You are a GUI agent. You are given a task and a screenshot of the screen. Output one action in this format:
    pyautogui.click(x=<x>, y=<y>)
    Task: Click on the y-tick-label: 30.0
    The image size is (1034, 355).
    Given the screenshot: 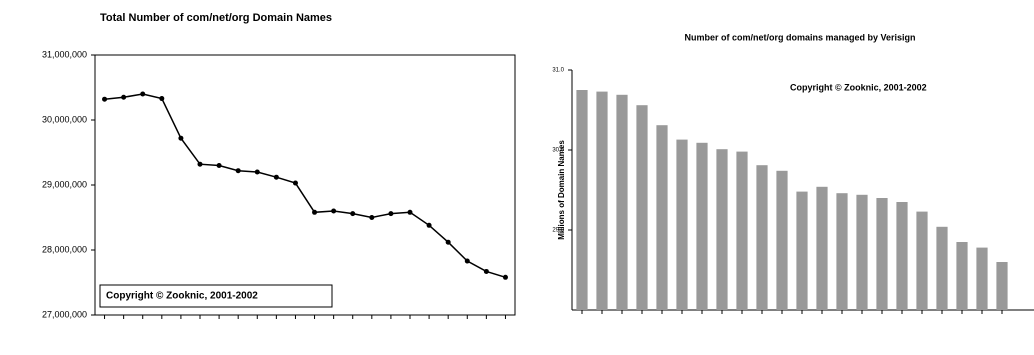 What is the action you would take?
    pyautogui.click(x=558, y=151)
    